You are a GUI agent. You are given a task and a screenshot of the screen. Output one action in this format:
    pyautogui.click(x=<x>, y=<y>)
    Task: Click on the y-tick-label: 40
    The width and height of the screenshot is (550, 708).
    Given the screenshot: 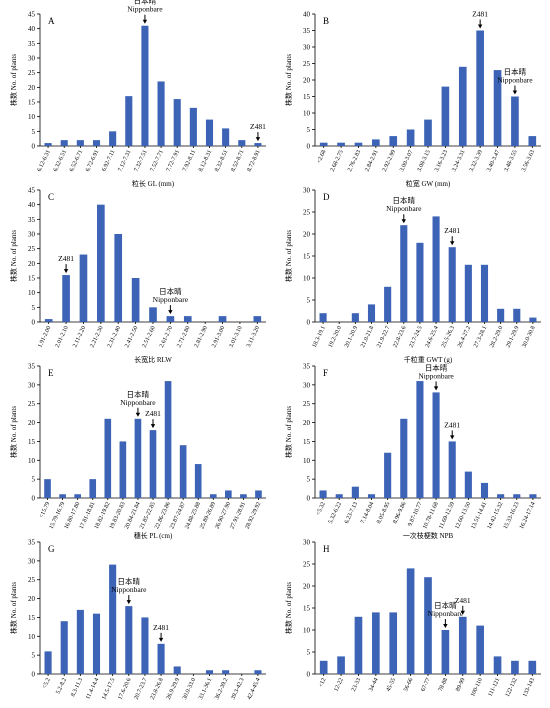 What is the action you would take?
    pyautogui.click(x=32, y=29)
    